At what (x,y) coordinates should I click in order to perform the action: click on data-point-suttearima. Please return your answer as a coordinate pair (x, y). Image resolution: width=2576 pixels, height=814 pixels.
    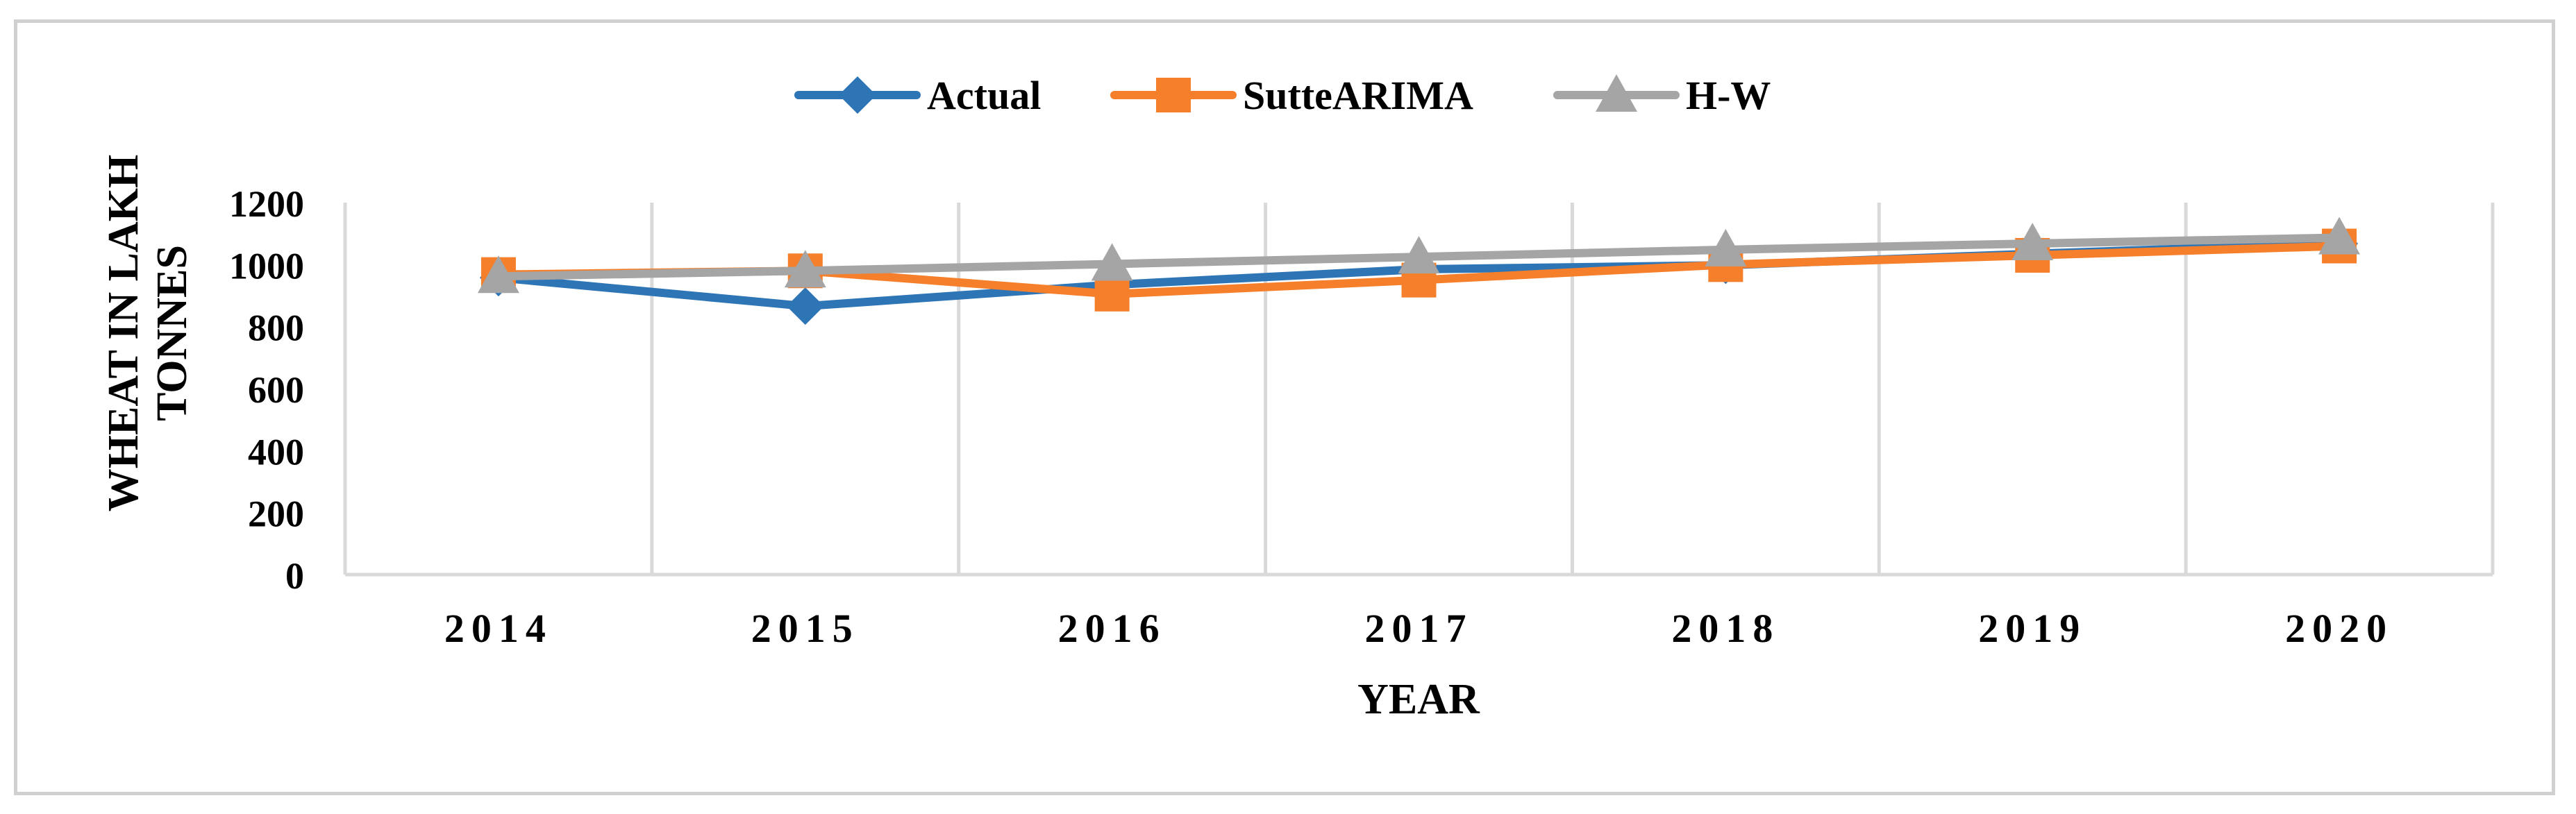
    Looking at the image, I should click on (1112, 294).